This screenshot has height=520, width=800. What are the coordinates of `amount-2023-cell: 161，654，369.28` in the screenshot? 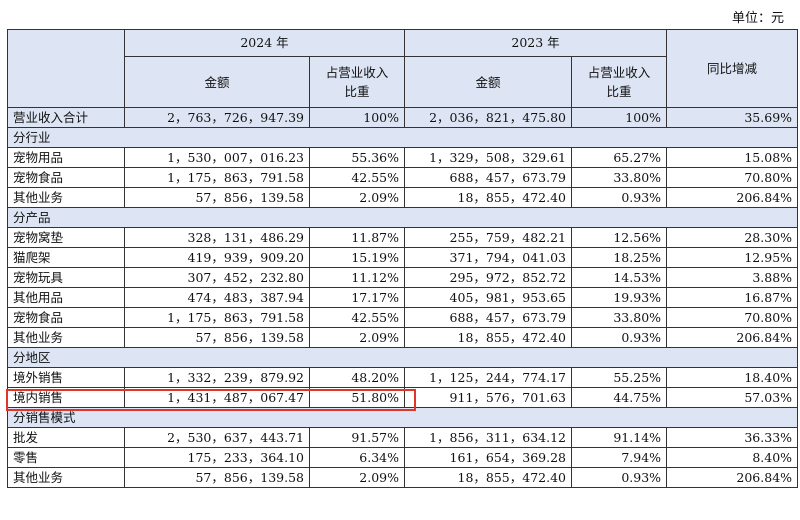 It's located at (488, 457).